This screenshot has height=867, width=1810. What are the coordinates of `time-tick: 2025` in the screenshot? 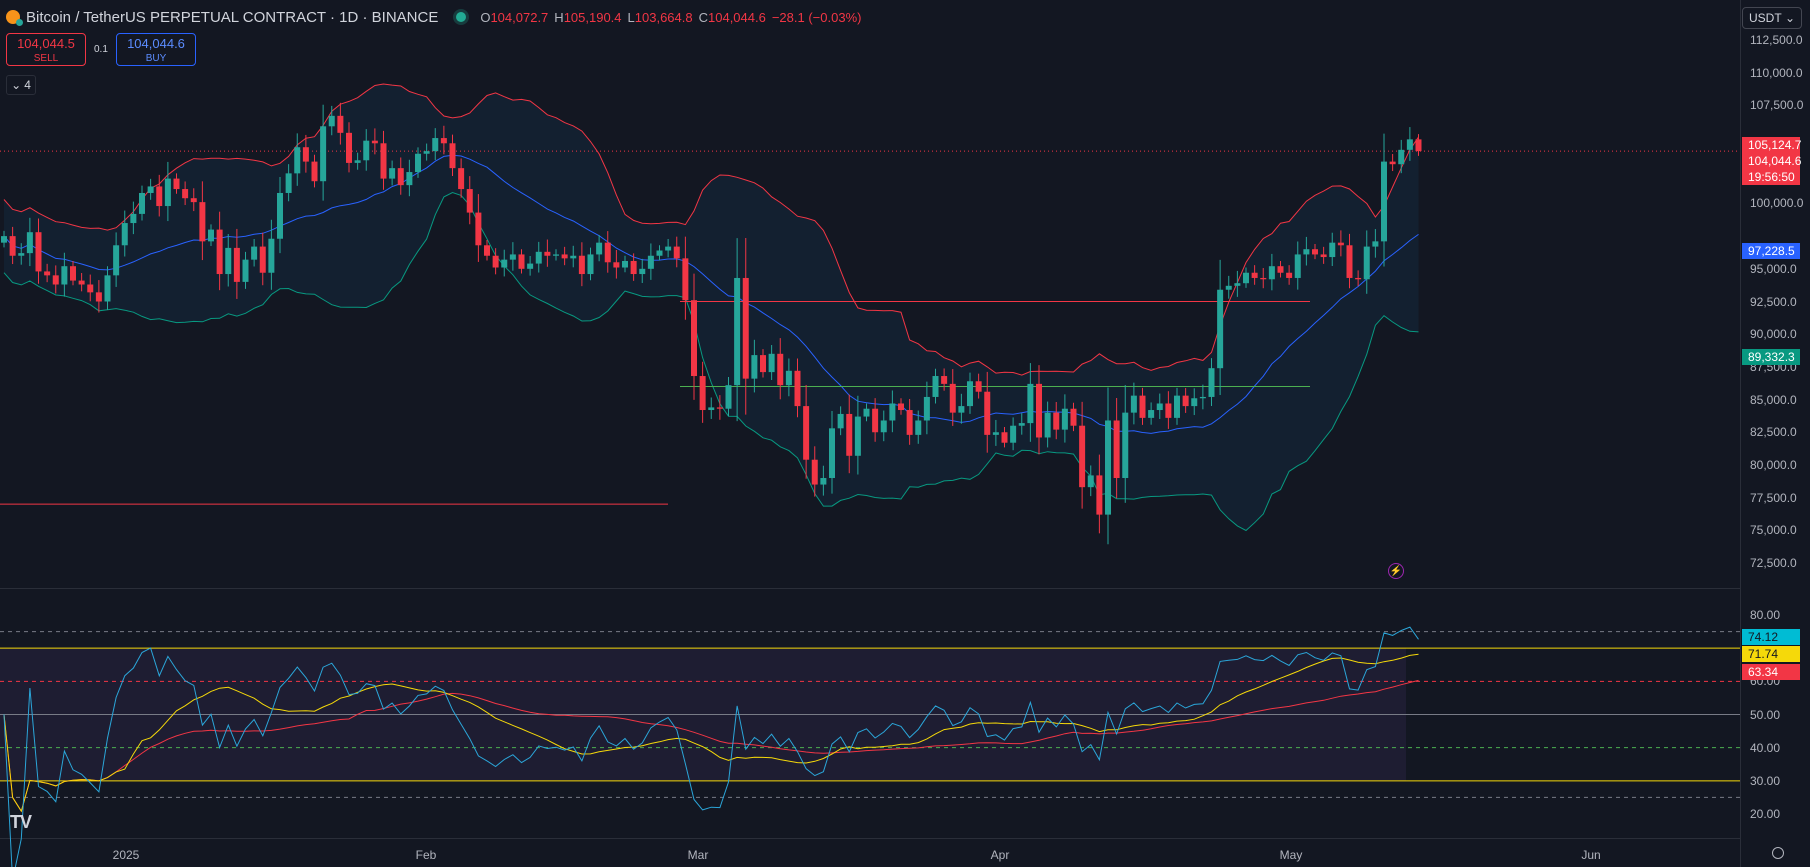 It's located at (126, 855).